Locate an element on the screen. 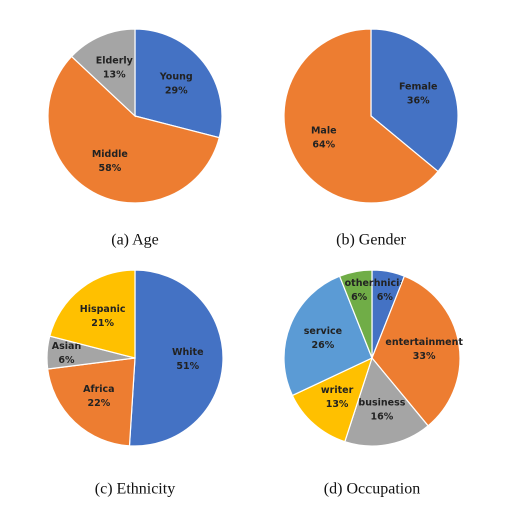 This screenshot has height=512, width=506. slice-value-label: 21% is located at coordinates (102, 323).